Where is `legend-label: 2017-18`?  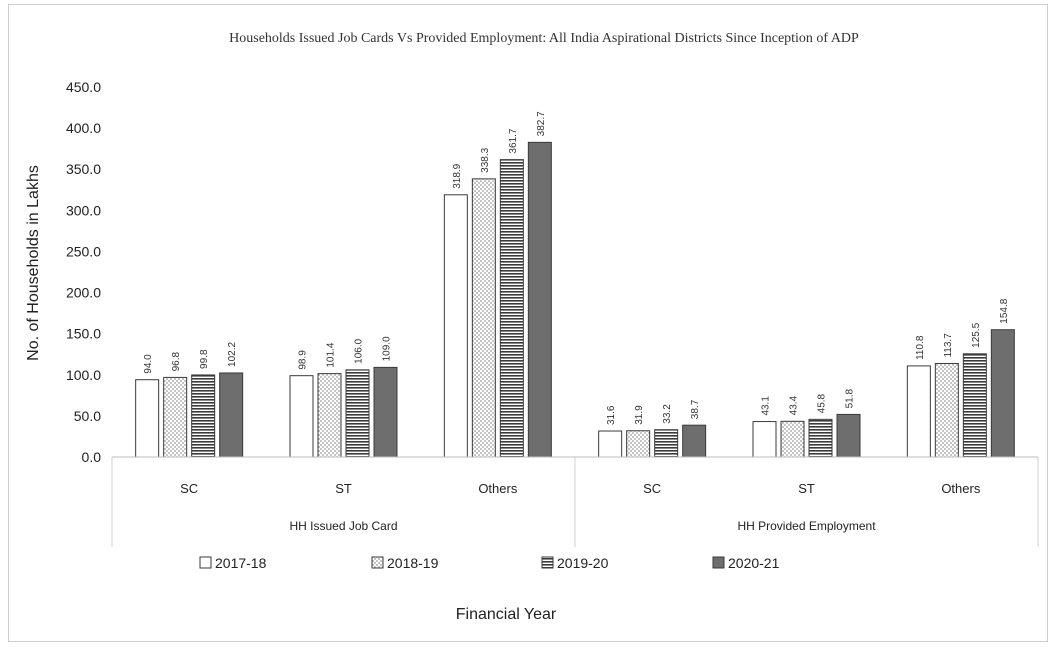 legend-label: 2017-18 is located at coordinates (241, 563).